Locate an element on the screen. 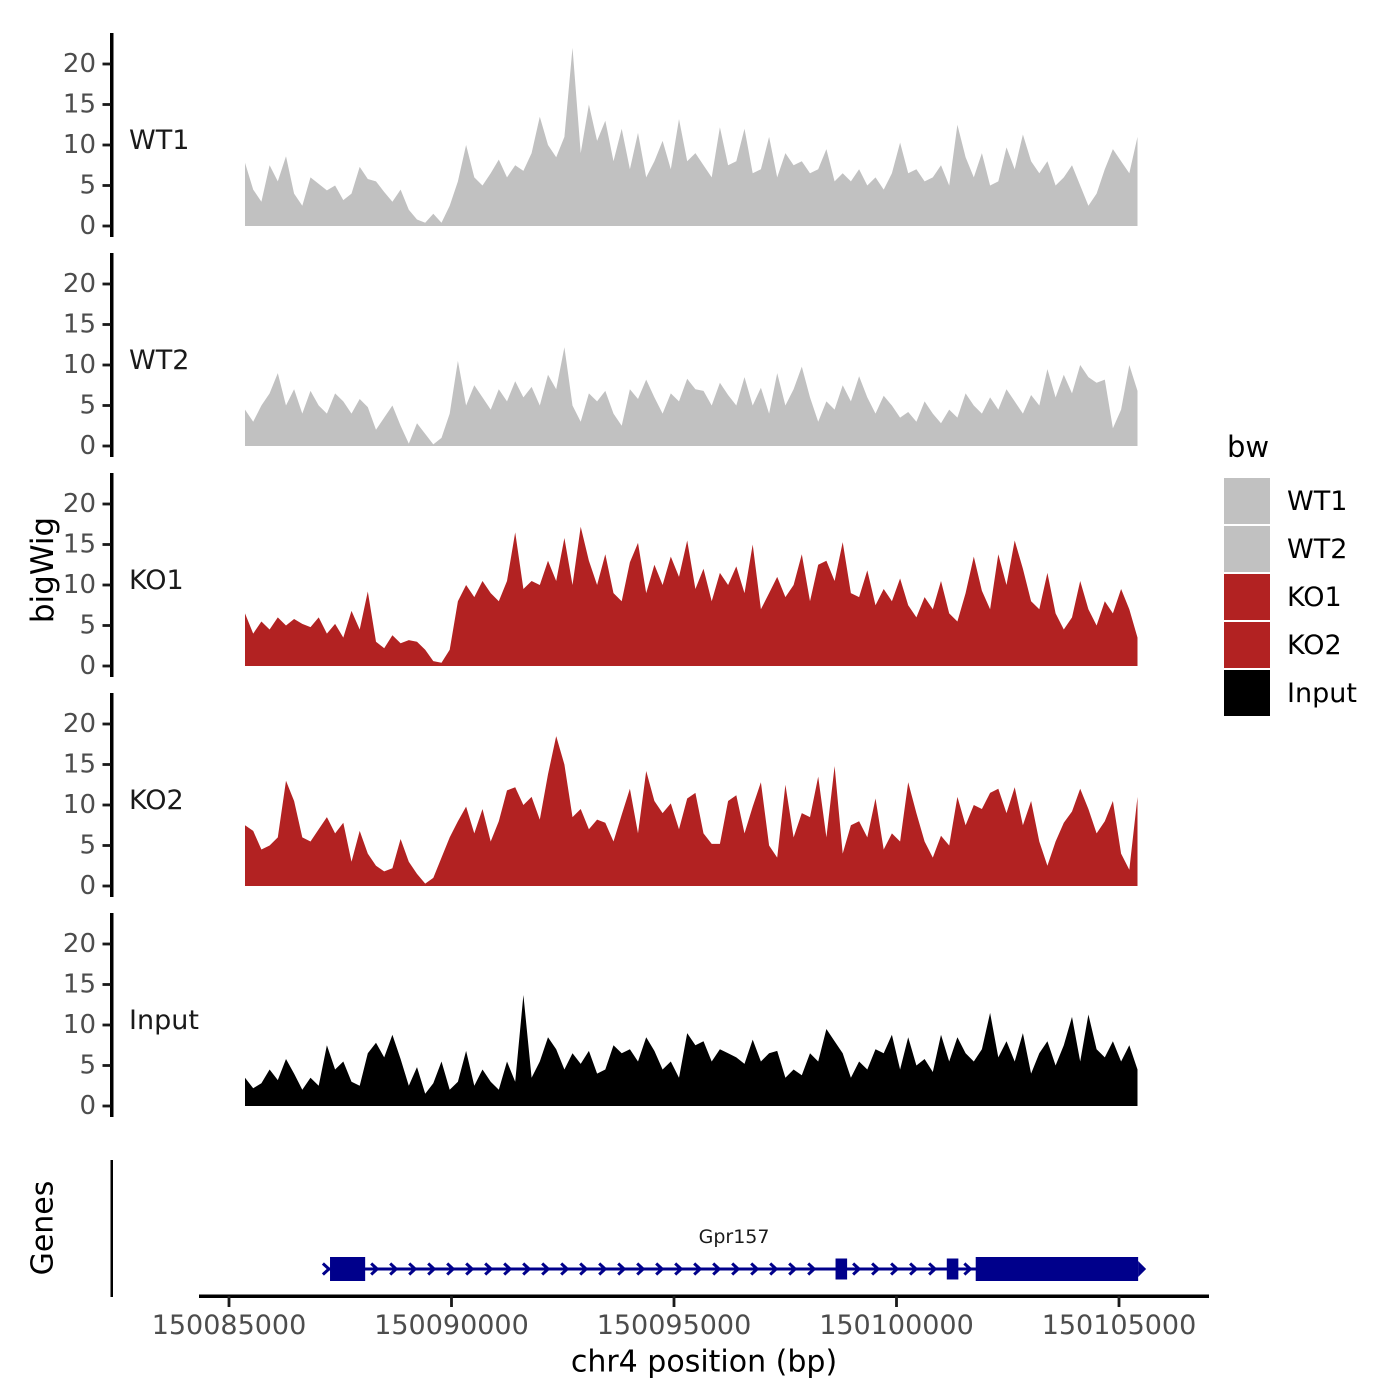  x-tick-label-150085000: 150085000 is located at coordinates (229, 1325).